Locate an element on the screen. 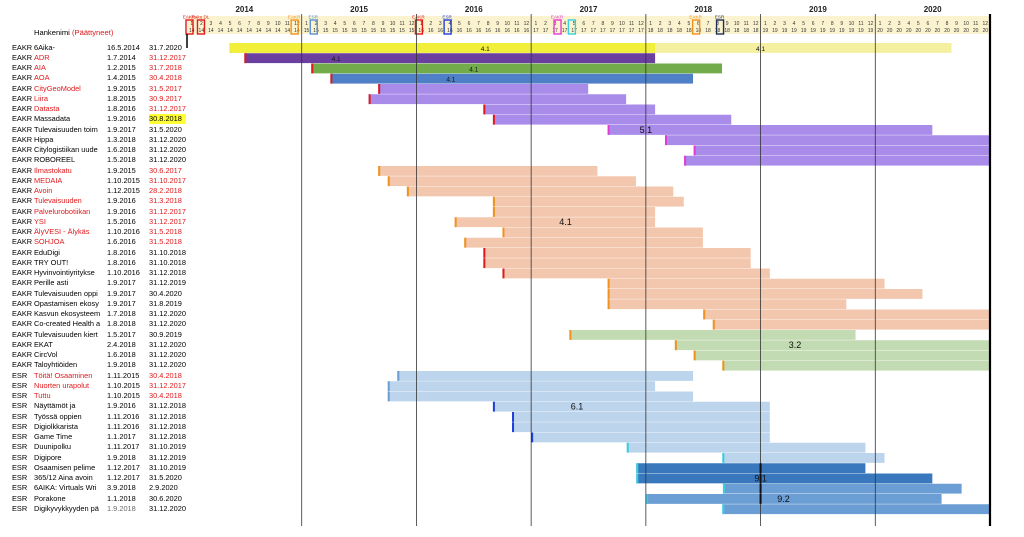  project-name: Digipore is located at coordinates (48, 457).